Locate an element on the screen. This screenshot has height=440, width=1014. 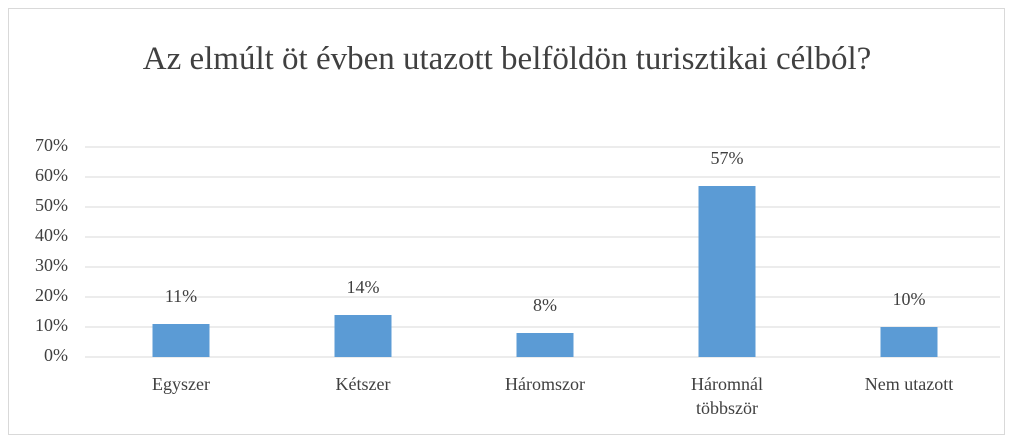
data-label: 10% is located at coordinates (909, 299).